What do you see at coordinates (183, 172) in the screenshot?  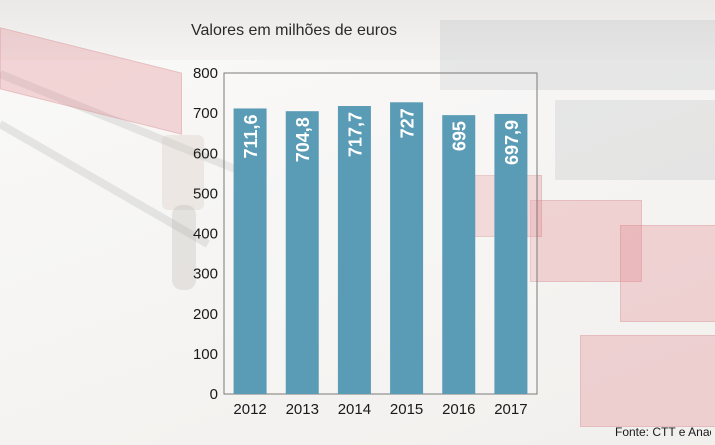 I see `worker-vest` at bounding box center [183, 172].